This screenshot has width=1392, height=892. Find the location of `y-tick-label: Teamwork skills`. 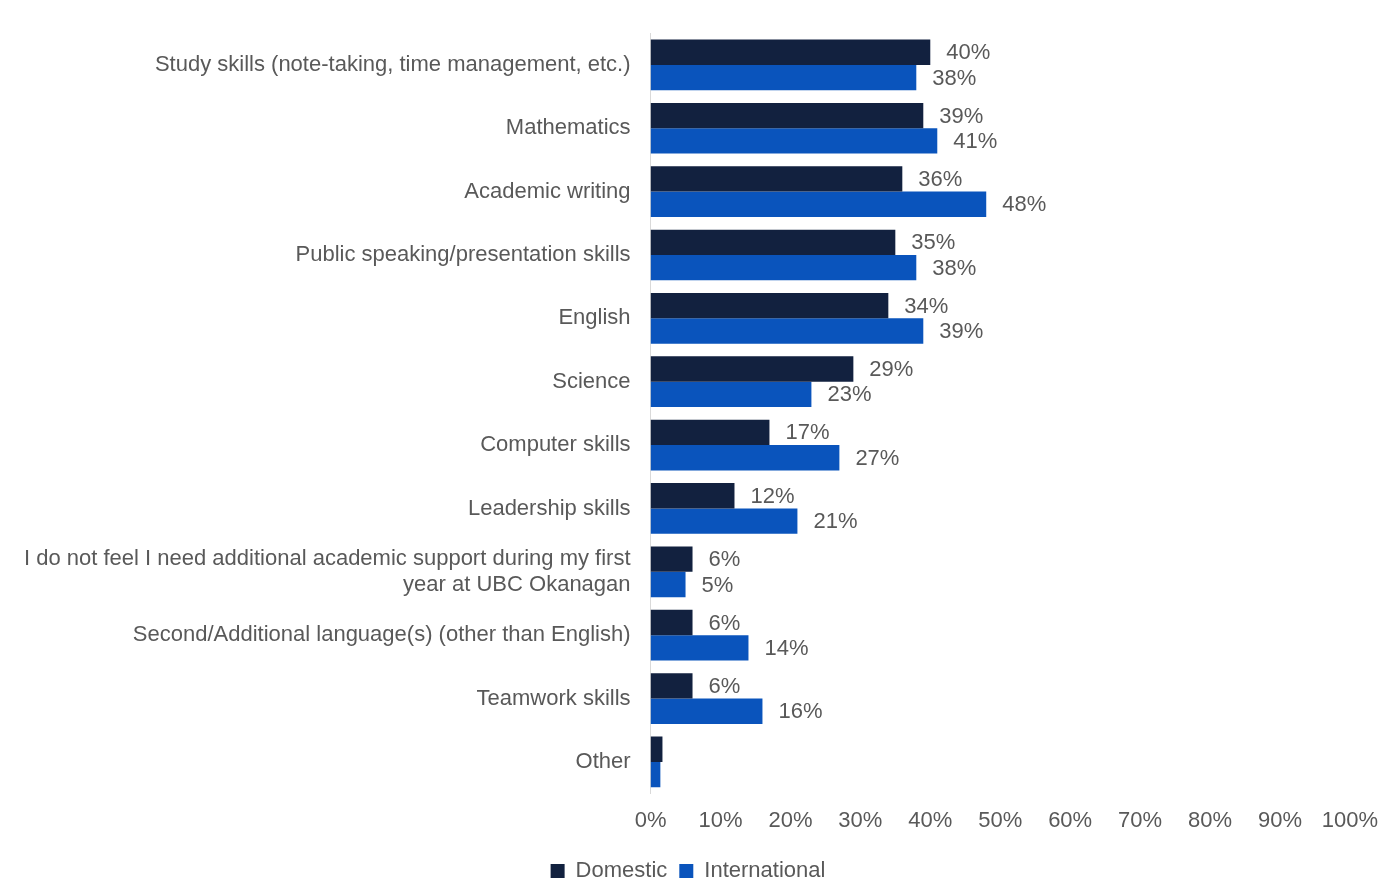

y-tick-label: Teamwork skills is located at coordinates (553, 697).